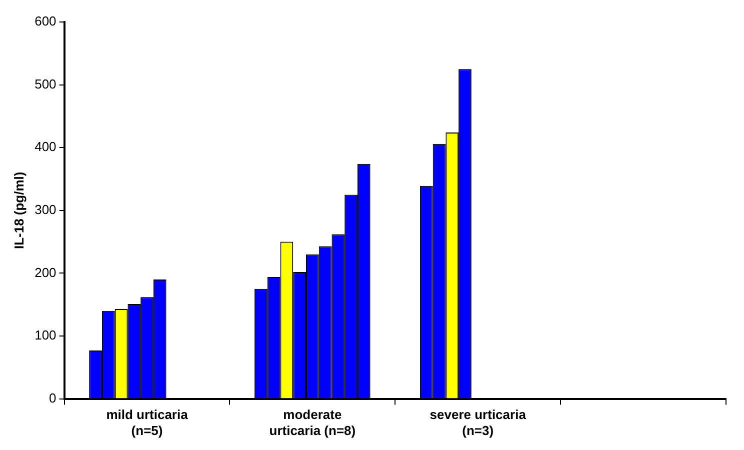 Image resolution: width=744 pixels, height=450 pixels. I want to click on x-tick-label: mild urticaria (n=5), so click(147, 422).